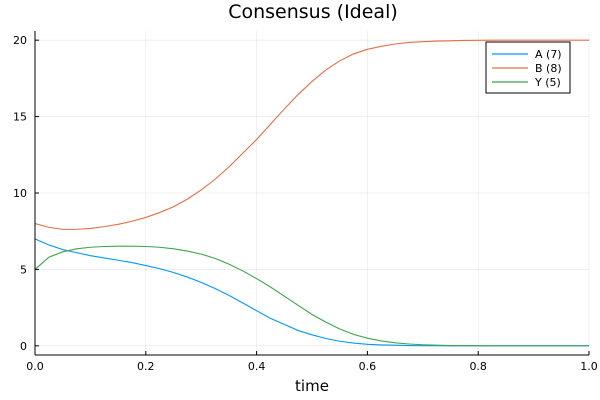 This screenshot has height=400, width=600. I want to click on x-tick-label: 1.0, so click(589, 366).